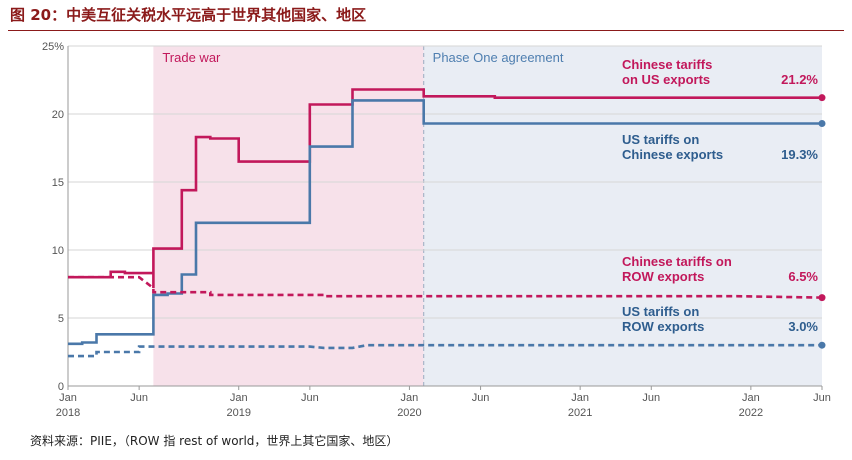 The width and height of the screenshot is (852, 460). I want to click on y-tick-label: 15, so click(58, 183).